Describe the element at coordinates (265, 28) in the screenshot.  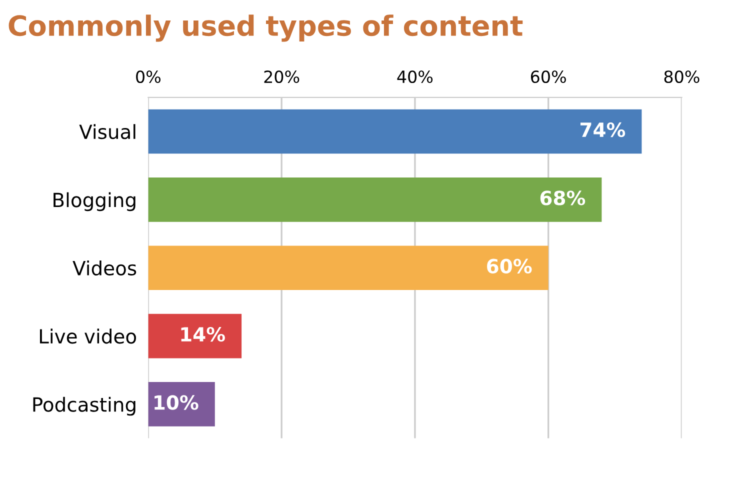
I see `chart-title: Commonly used types of content` at that location.